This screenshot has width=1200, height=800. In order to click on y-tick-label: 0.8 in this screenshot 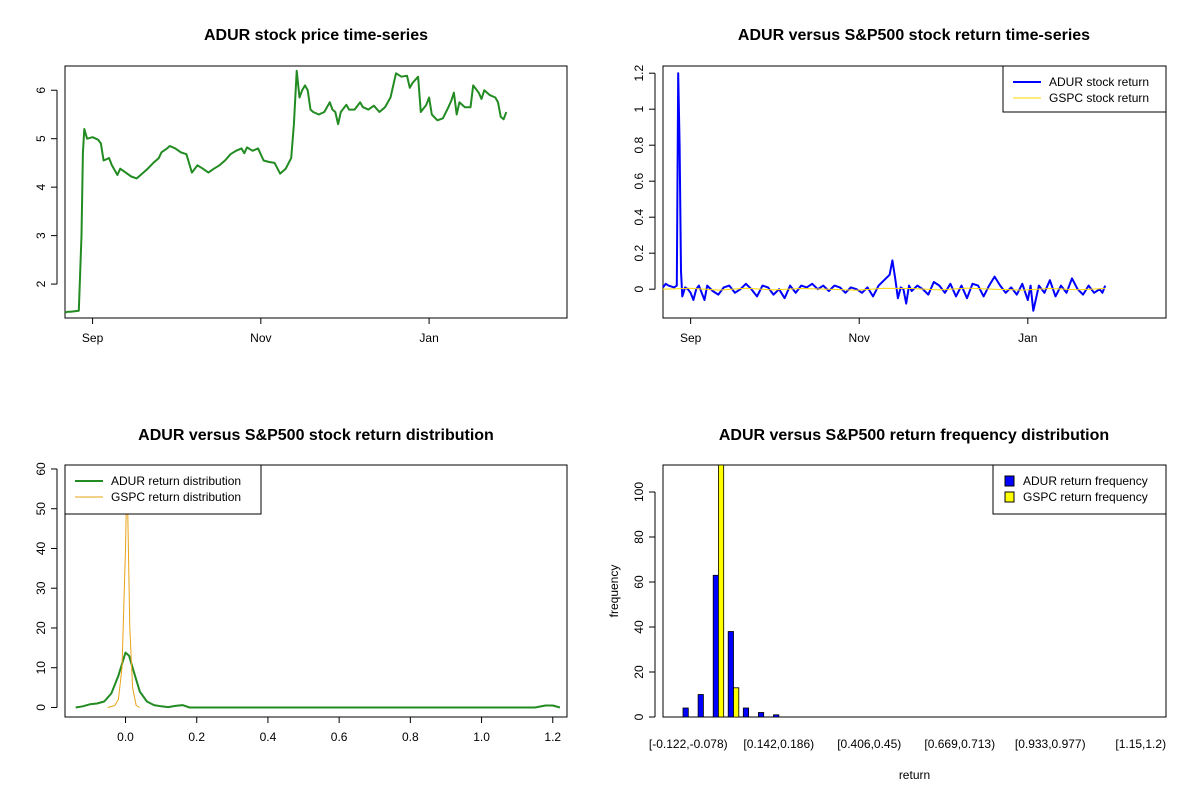, I will do `click(639, 145)`.